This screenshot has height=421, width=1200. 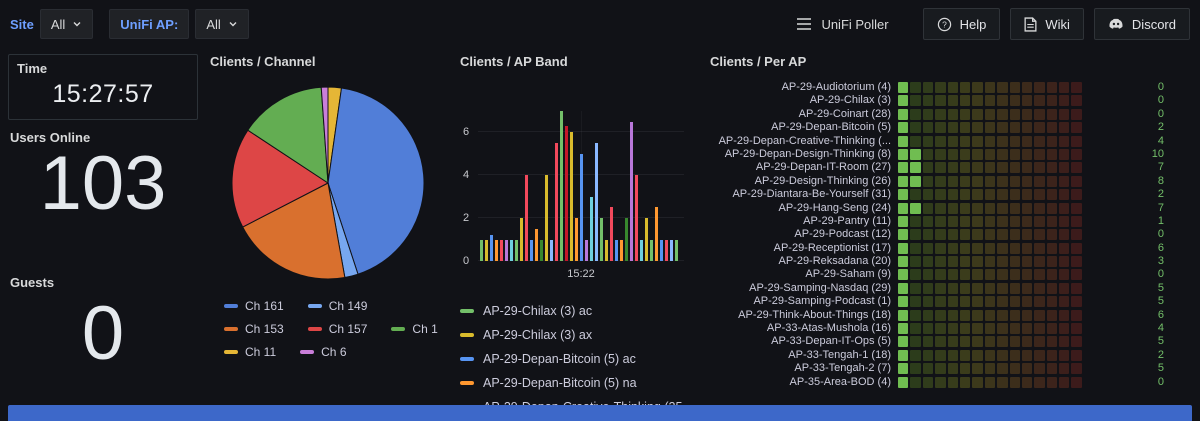 I want to click on ap-name: AP-29-Coinart (28), so click(x=844, y=114).